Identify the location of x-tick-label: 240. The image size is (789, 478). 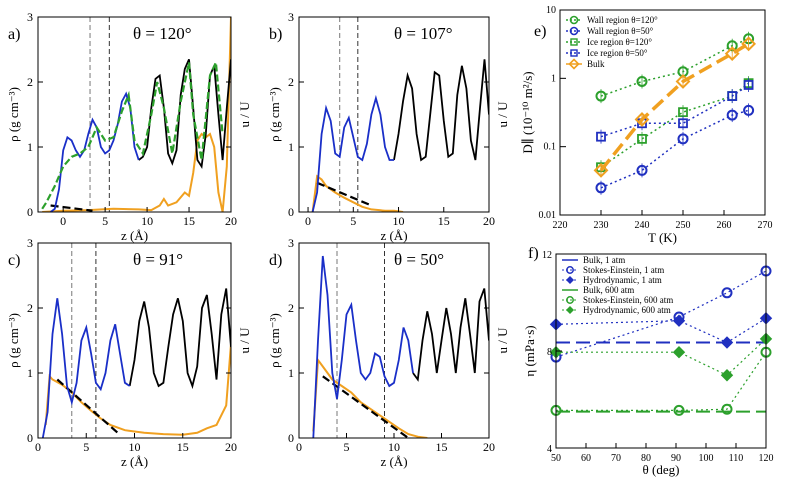
(642, 225).